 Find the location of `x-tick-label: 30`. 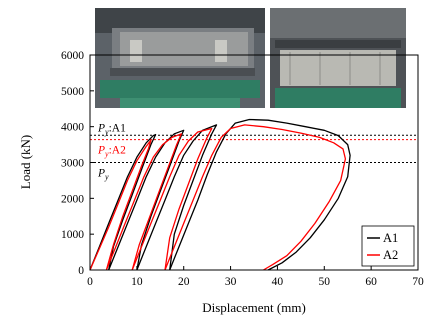

x-tick-label: 30 is located at coordinates (231, 282).